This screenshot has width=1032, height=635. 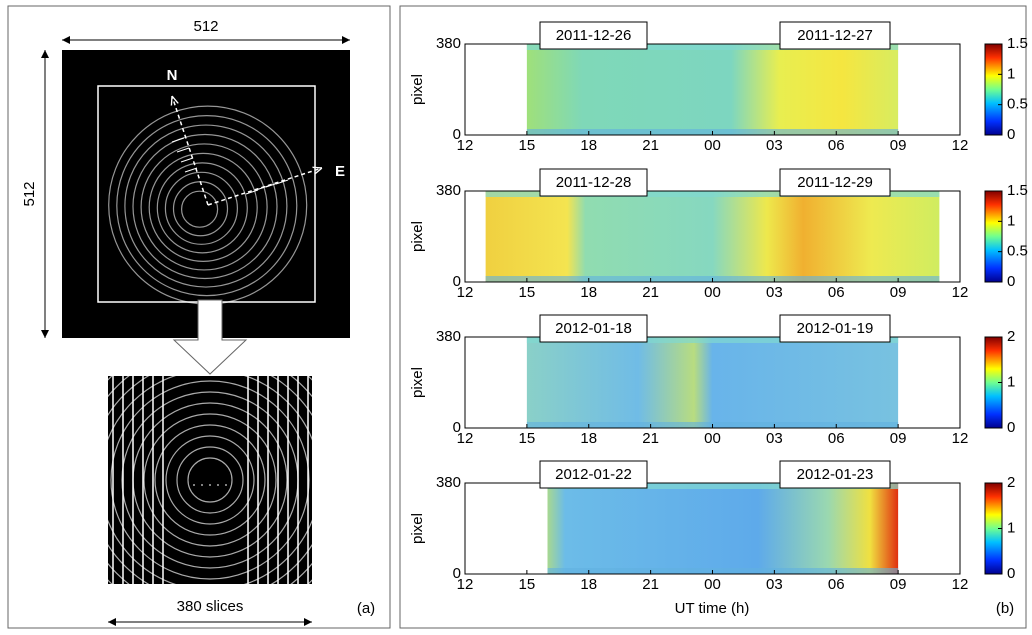 I want to click on date-label: 2011-12-27, so click(x=835, y=35).